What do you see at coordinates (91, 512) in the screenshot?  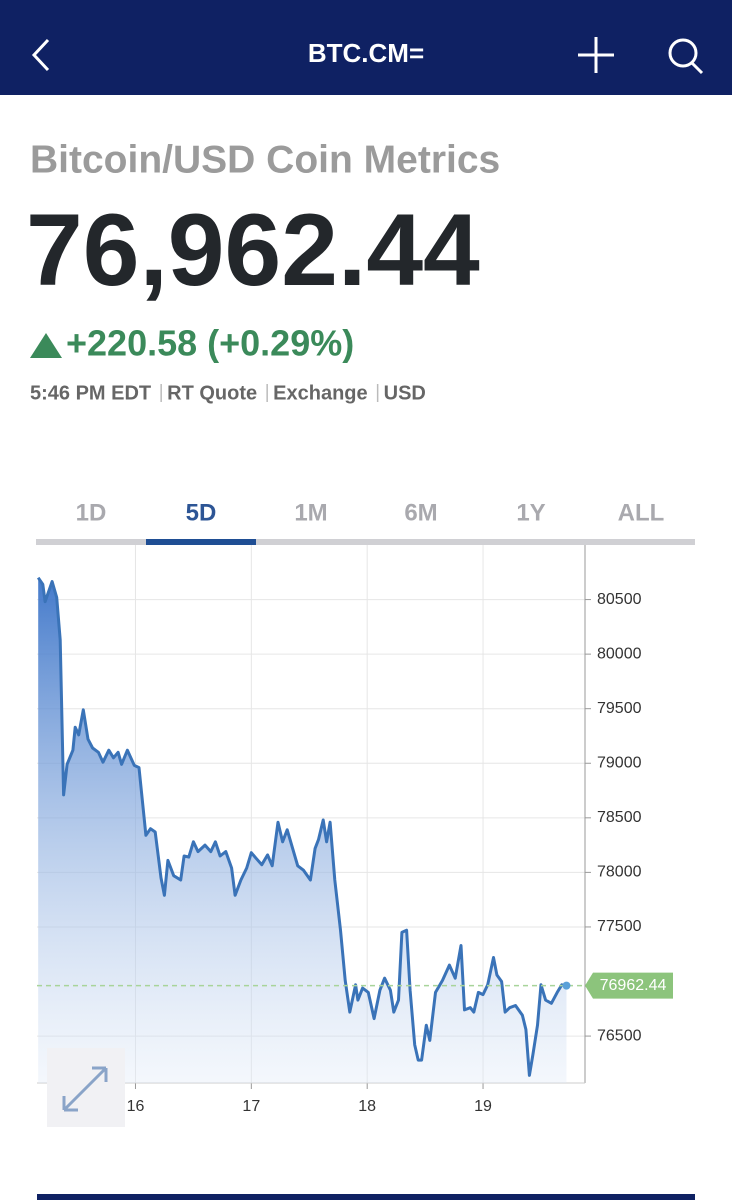 I see `tab: 1D` at bounding box center [91, 512].